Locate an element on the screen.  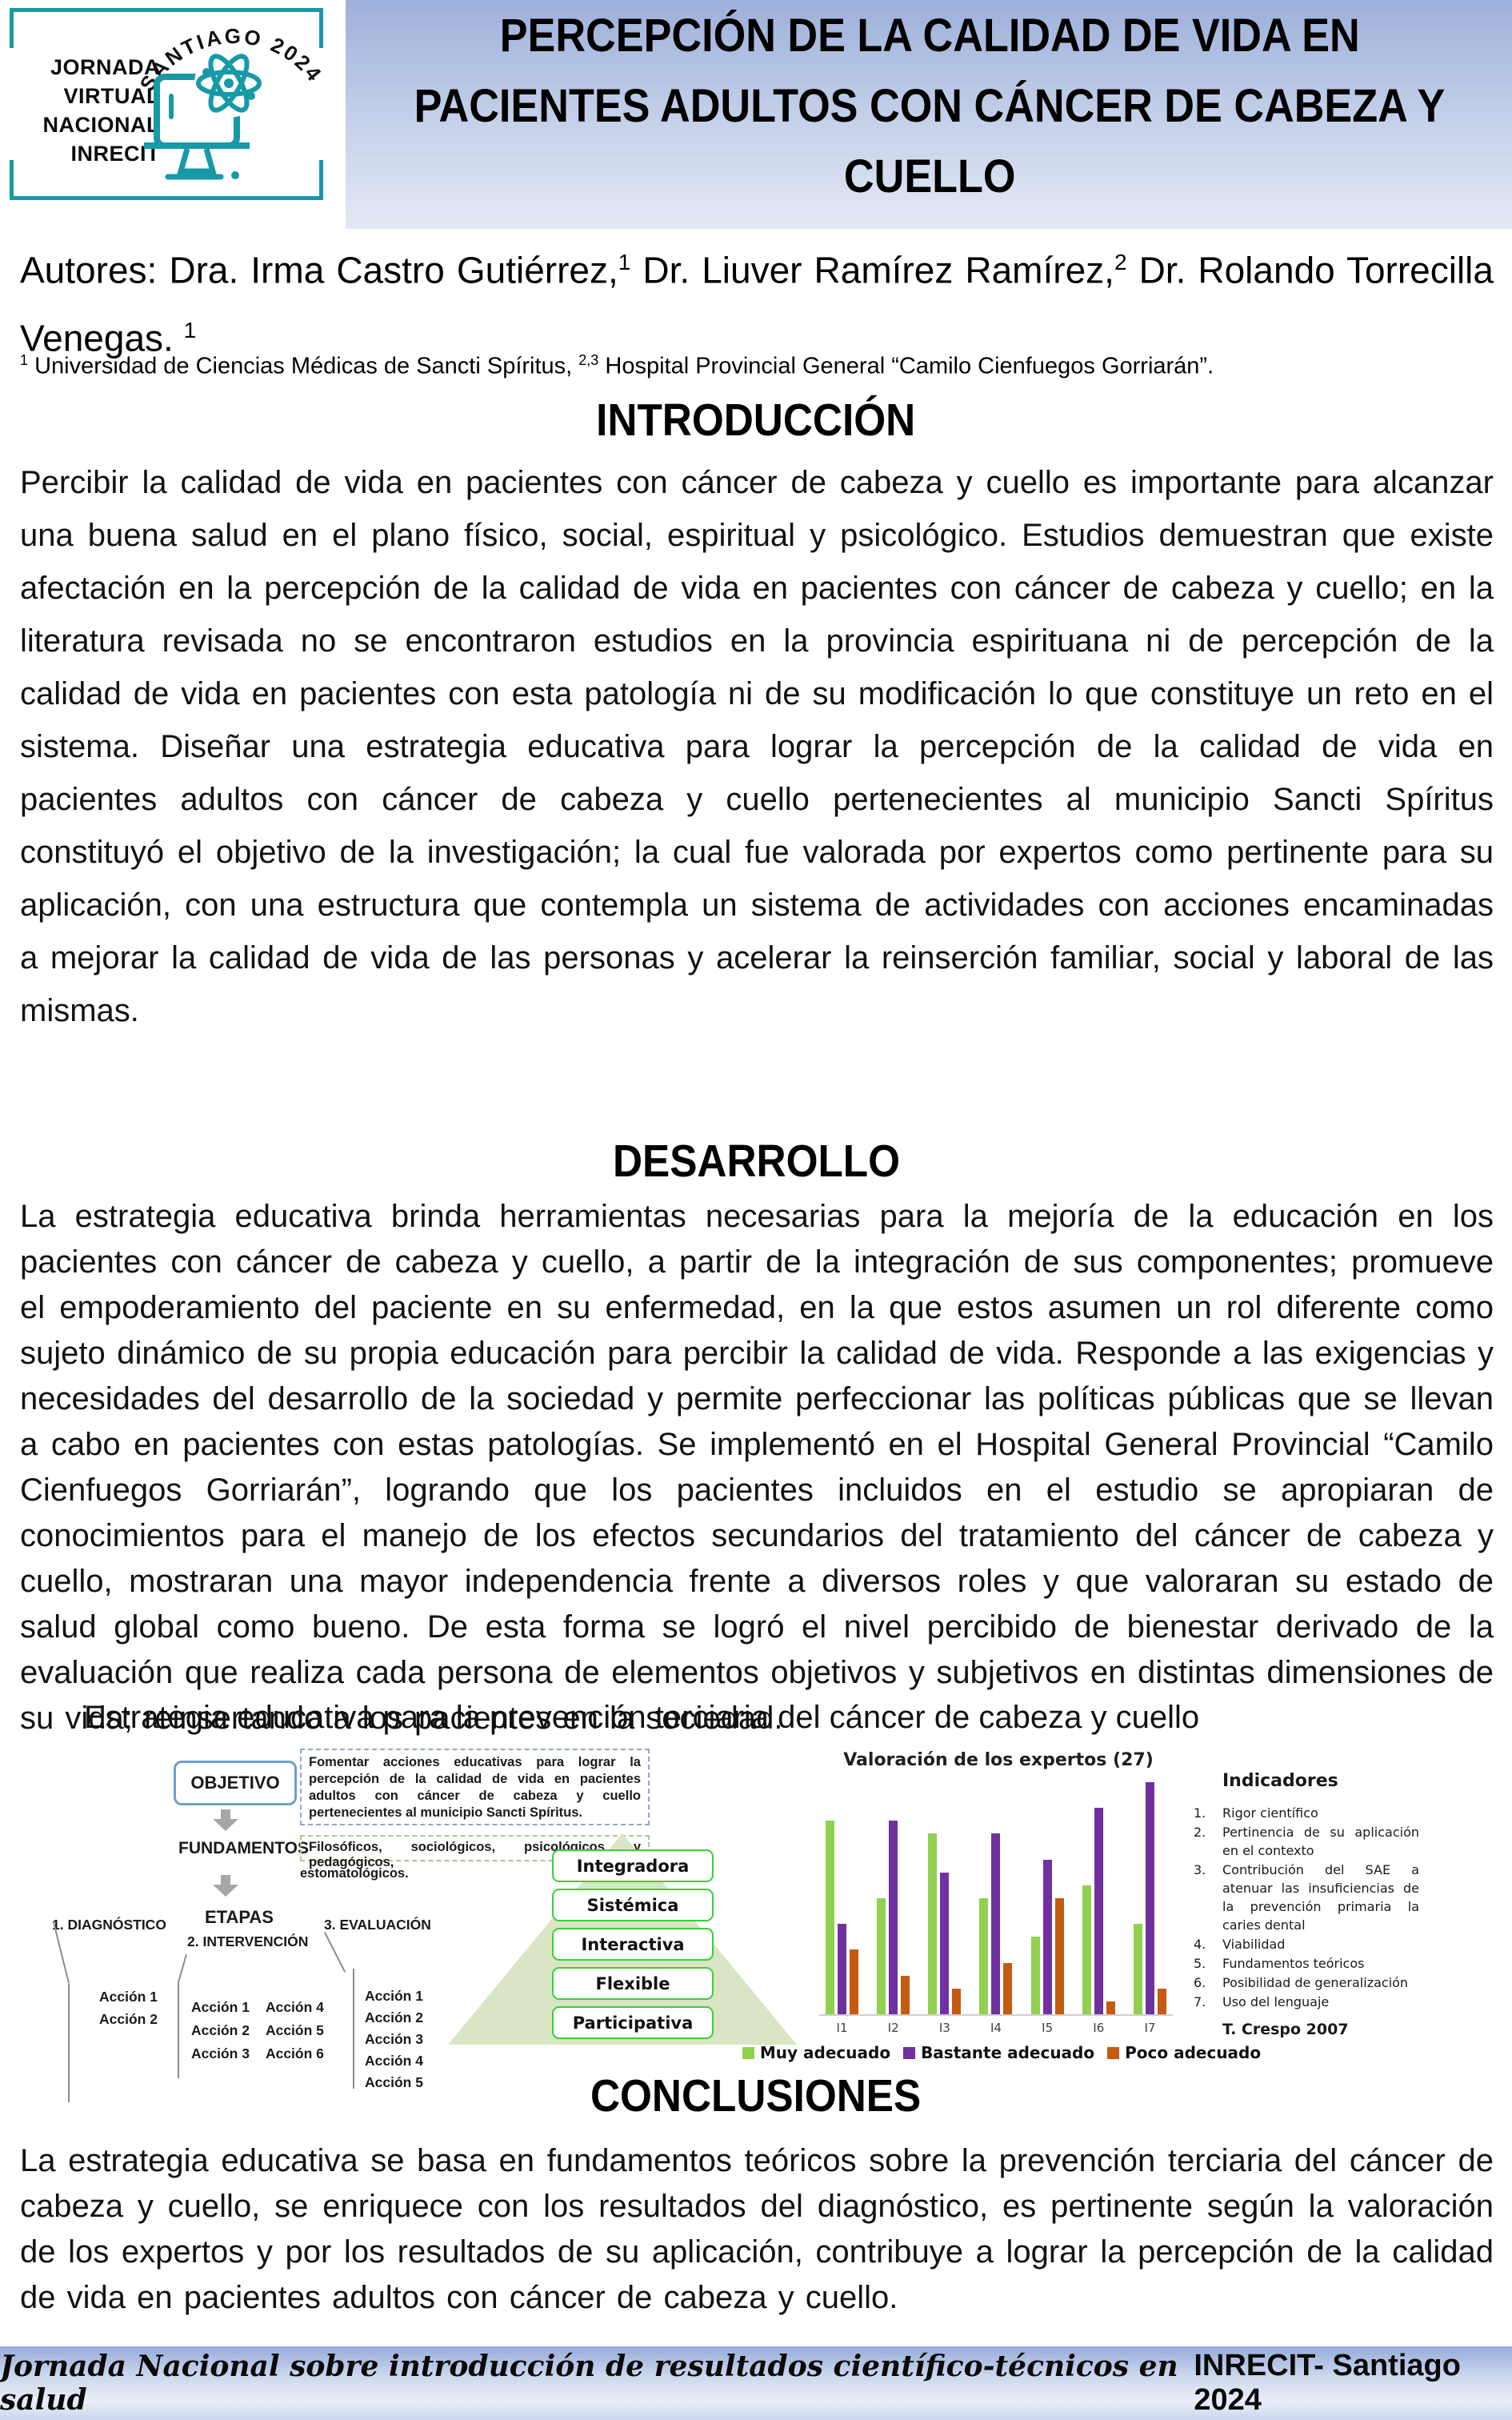
indicator-text: Posibilidad de generalización is located at coordinates (1315, 1982).